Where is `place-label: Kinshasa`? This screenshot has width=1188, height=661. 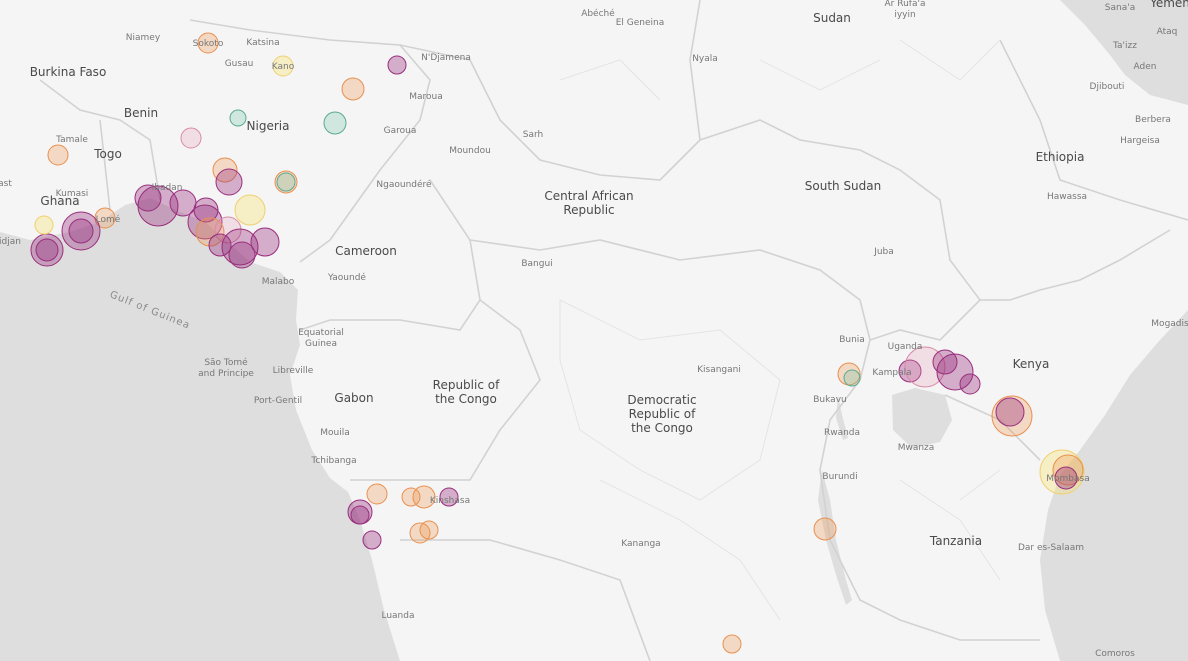
place-label: Kinshasa is located at coordinates (450, 501).